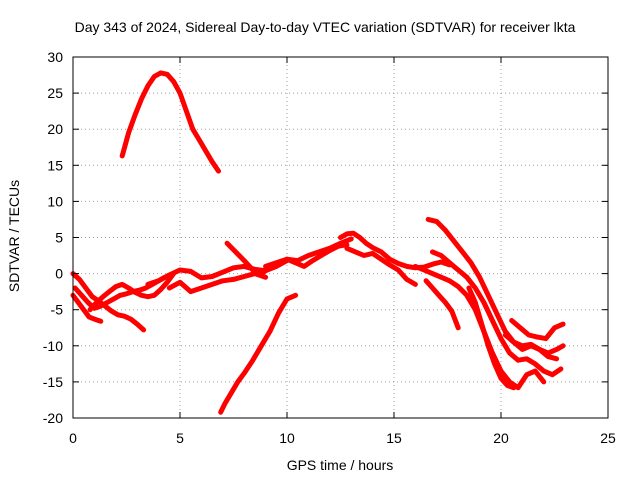 Image resolution: width=640 pixels, height=480 pixels. Describe the element at coordinates (394, 438) in the screenshot. I see `x-tick-label: 15` at that location.